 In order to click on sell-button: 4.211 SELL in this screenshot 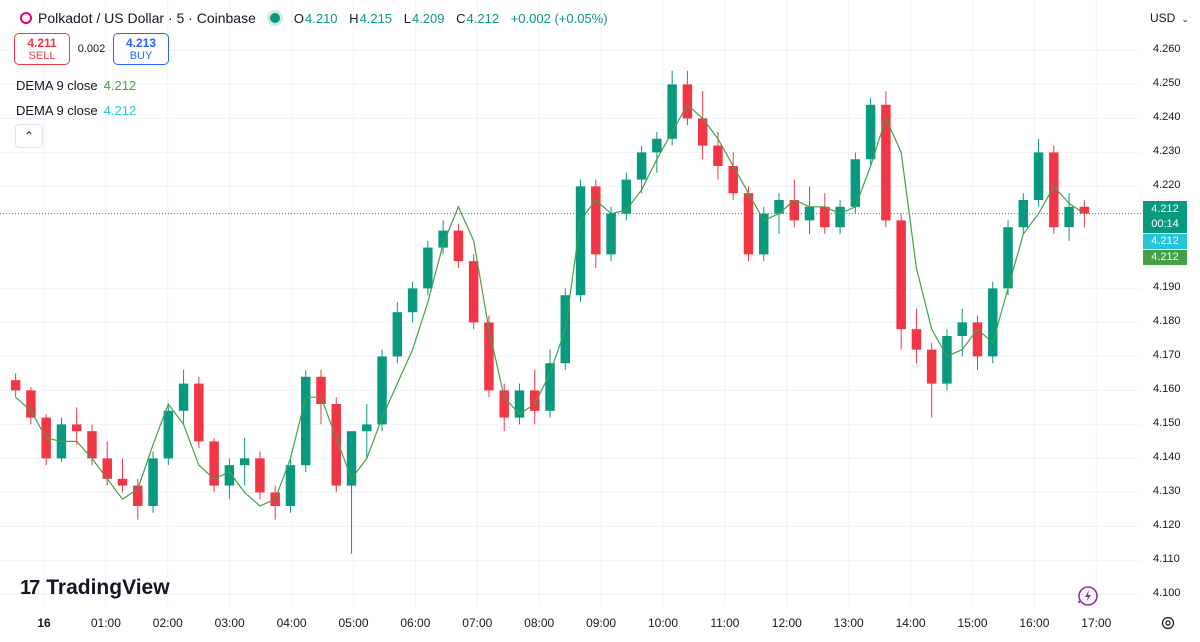, I will do `click(42, 49)`.